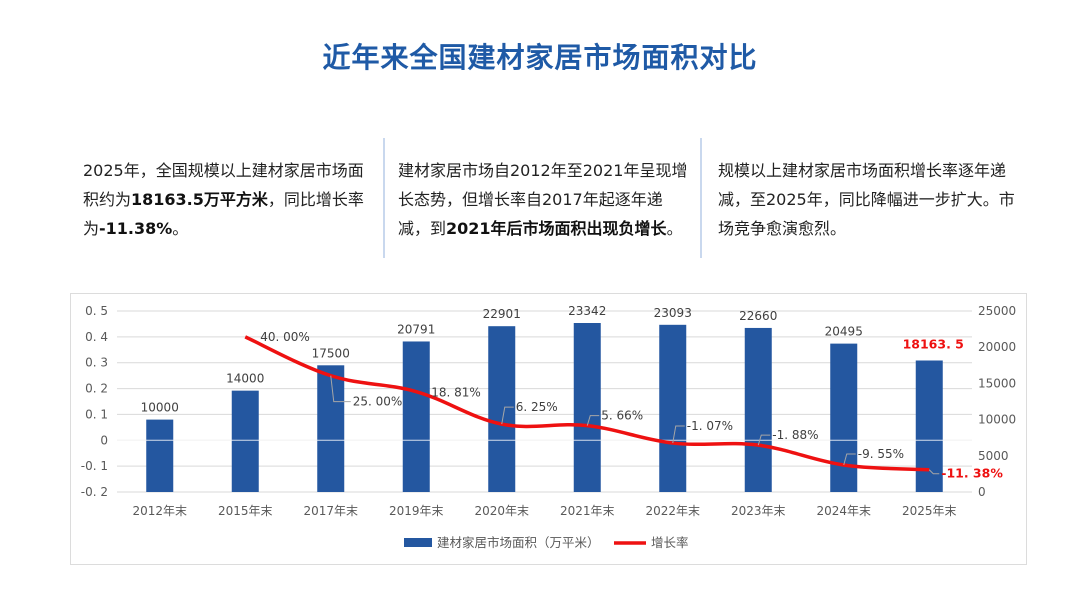  Describe the element at coordinates (672, 511) in the screenshot. I see `x-axis-tick: 2022年末` at that location.